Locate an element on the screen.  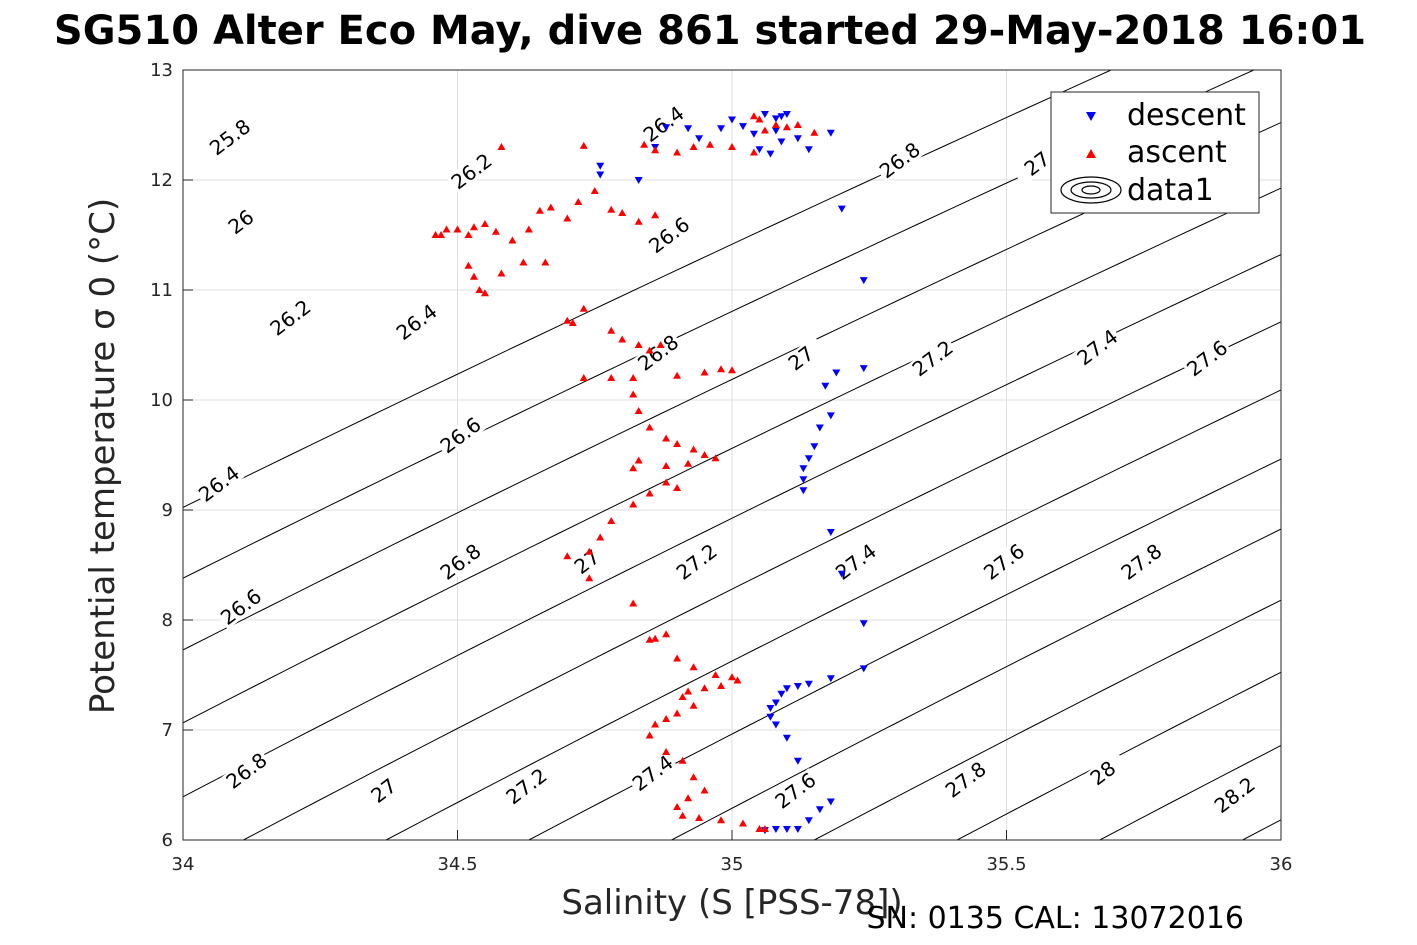
x-tick-label: 34 is located at coordinates (183, 864).